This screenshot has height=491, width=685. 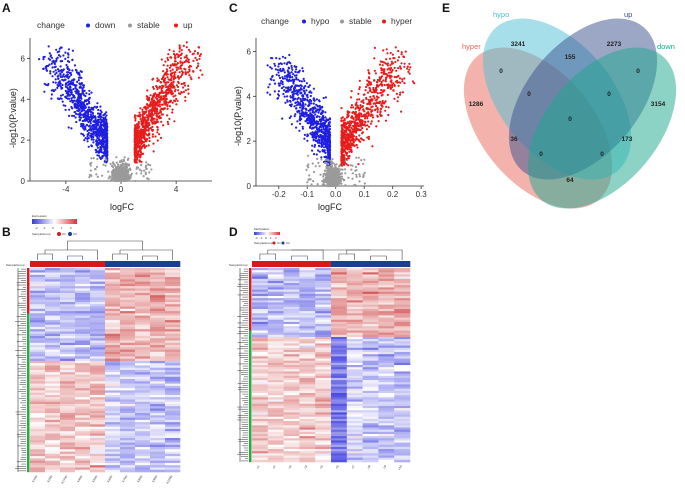 I want to click on panel-c-ylabel: -log10(P.value), so click(x=238, y=116).